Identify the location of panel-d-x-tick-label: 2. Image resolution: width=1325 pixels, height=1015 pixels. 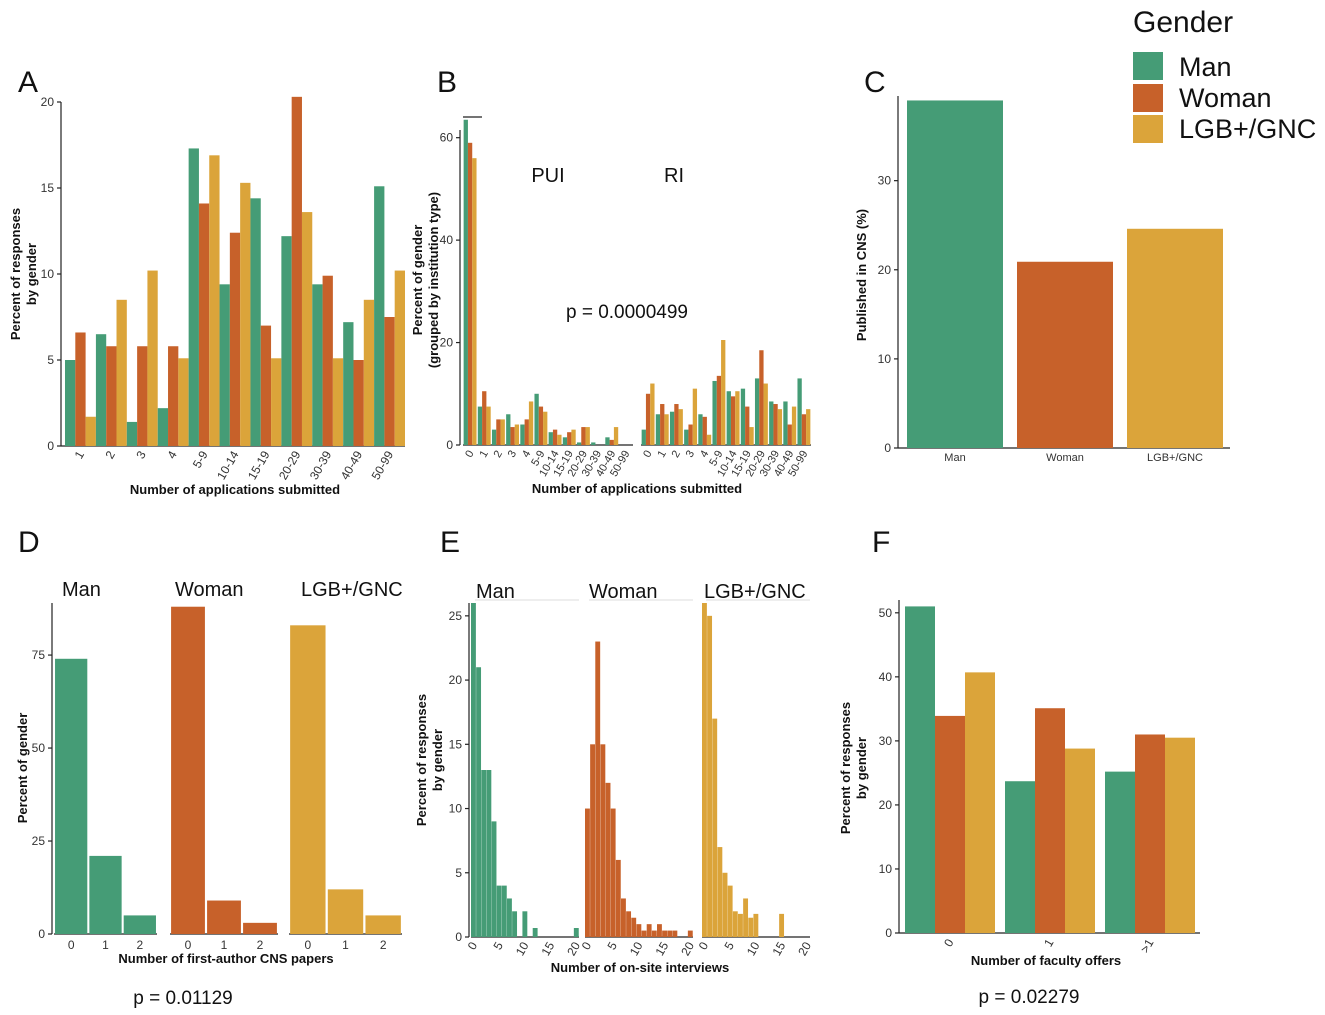
(383, 945).